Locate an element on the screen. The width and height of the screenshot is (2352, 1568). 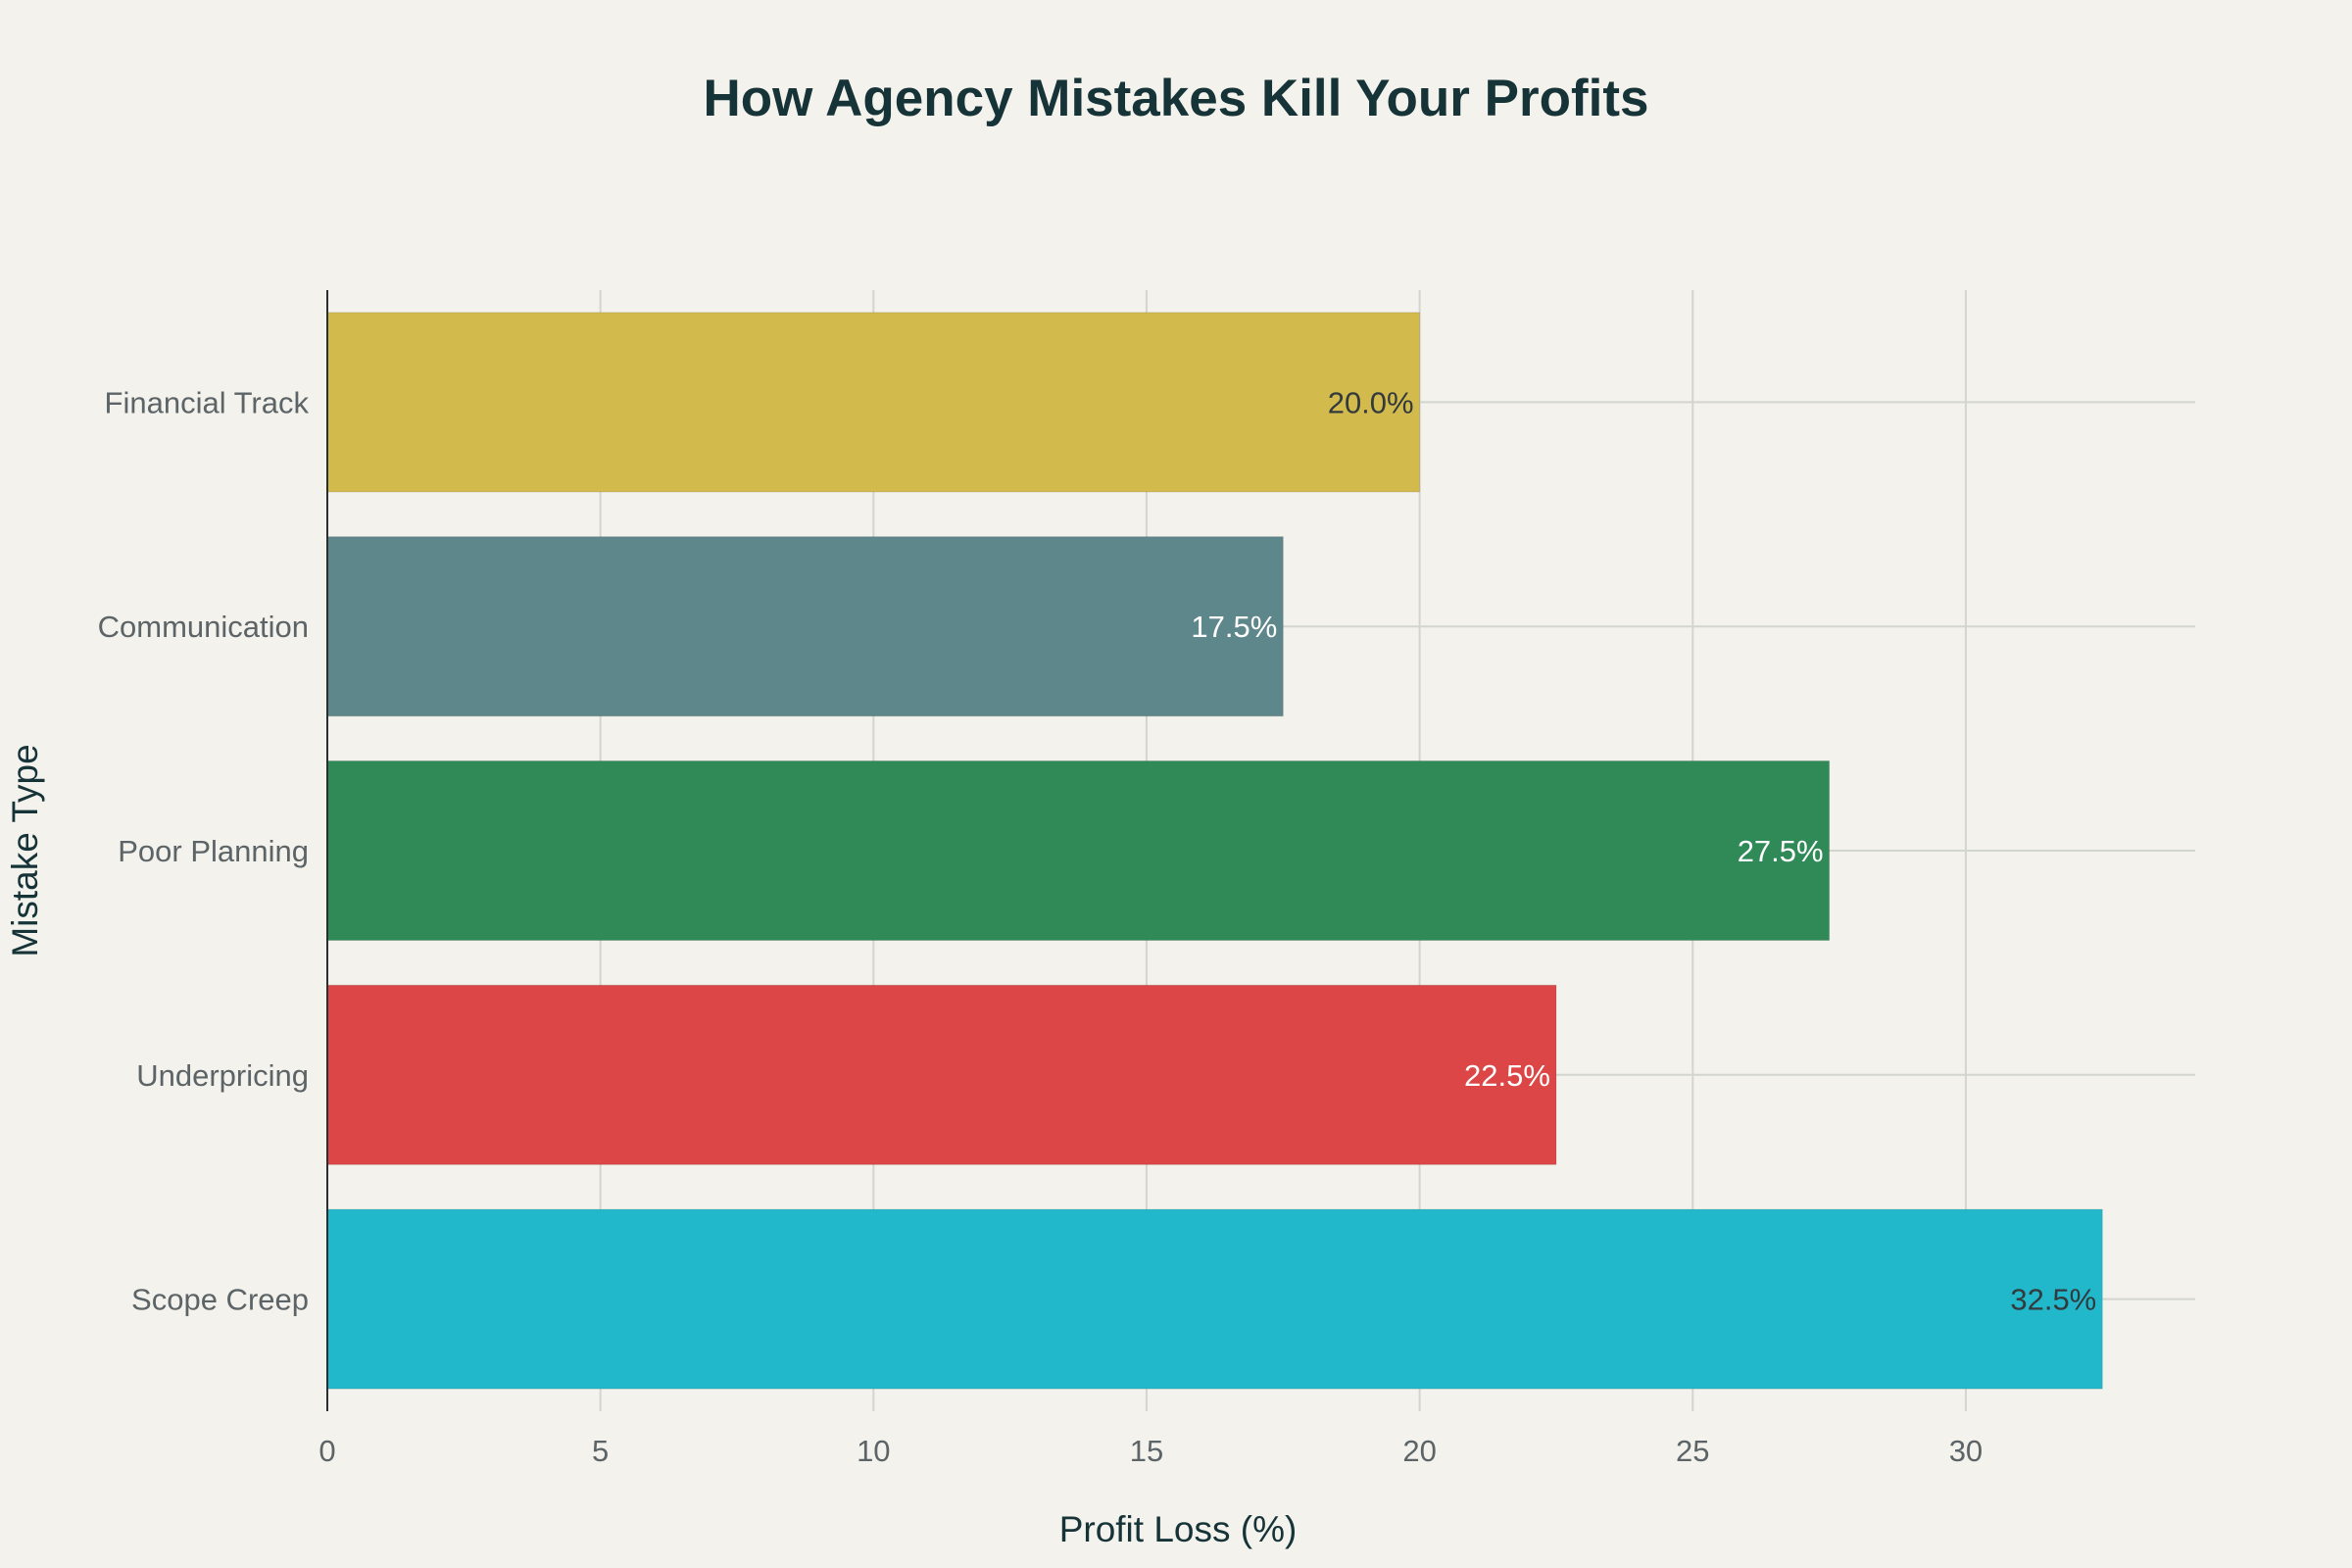
x-tick-labels: 0 5 10 15 20 25 30 is located at coordinates (1150, 1451).